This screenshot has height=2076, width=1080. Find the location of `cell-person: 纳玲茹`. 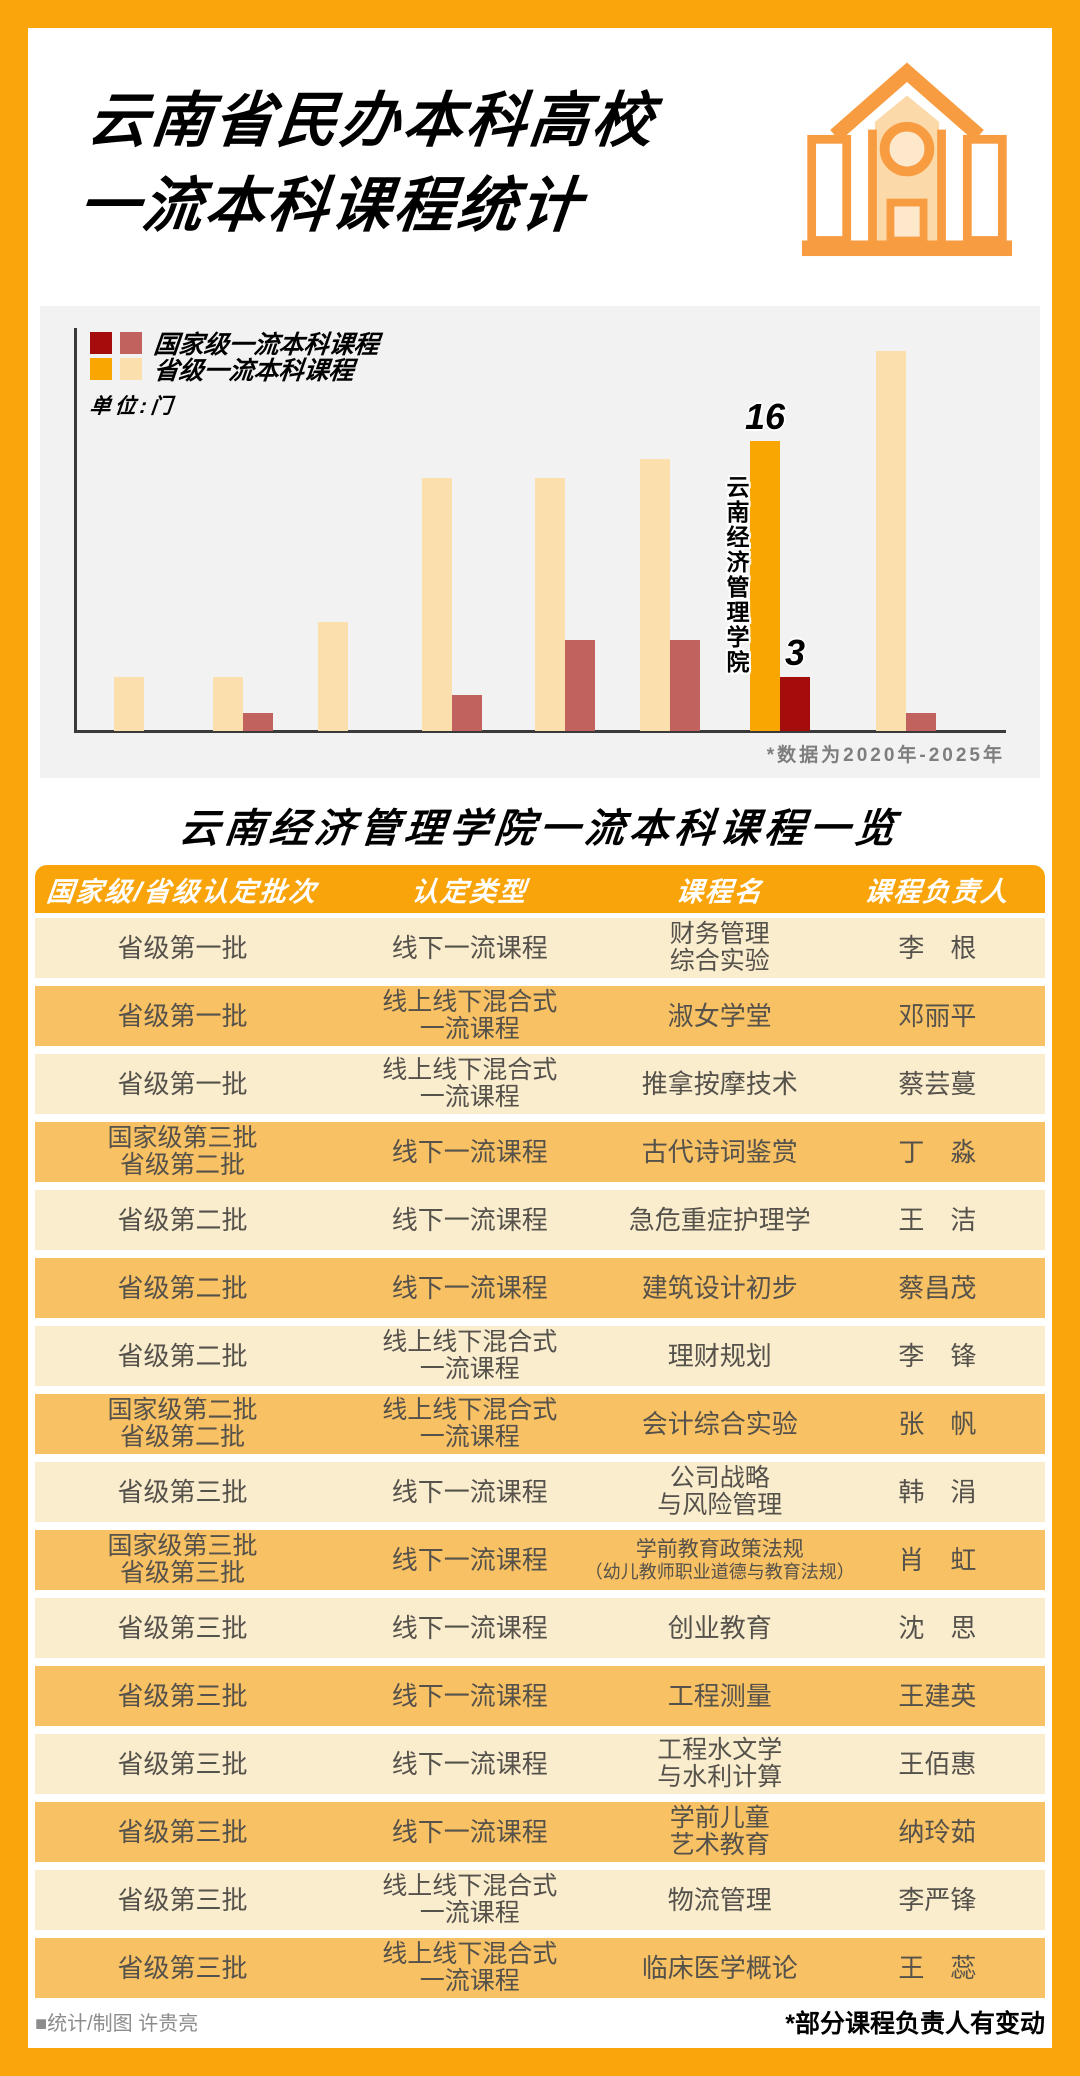

cell-person: 纳玲茹 is located at coordinates (937, 1832).